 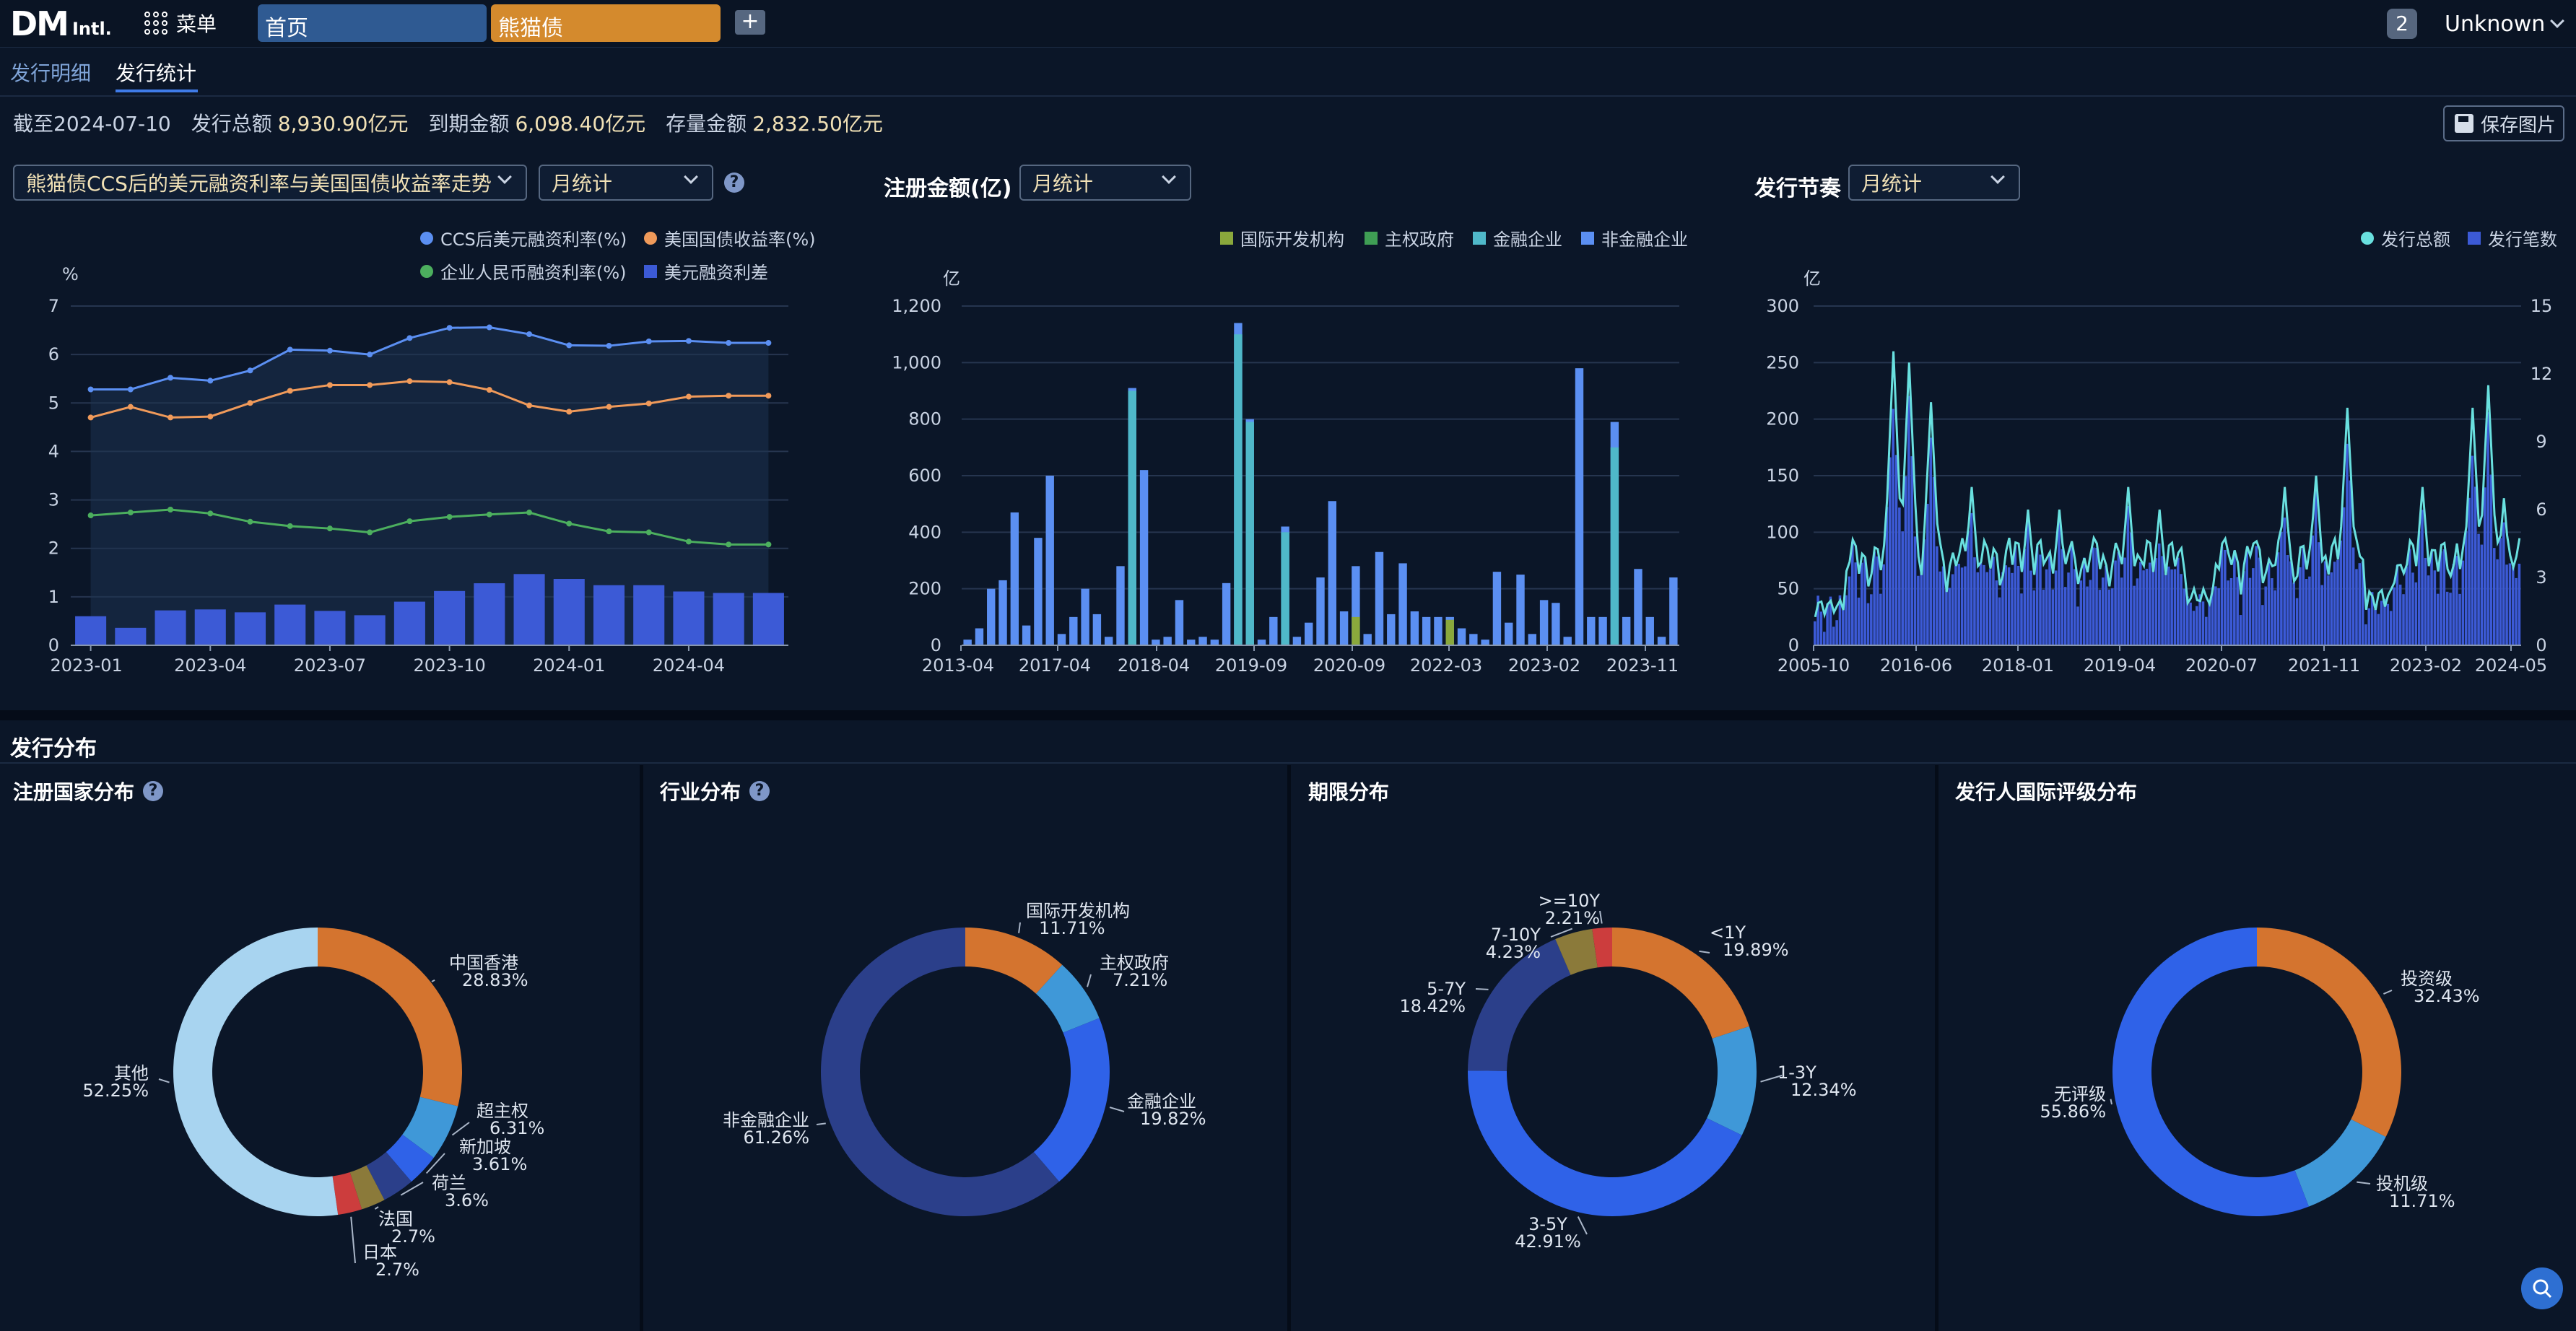 I want to click on legend-item: 主权政府, so click(x=1409, y=237).